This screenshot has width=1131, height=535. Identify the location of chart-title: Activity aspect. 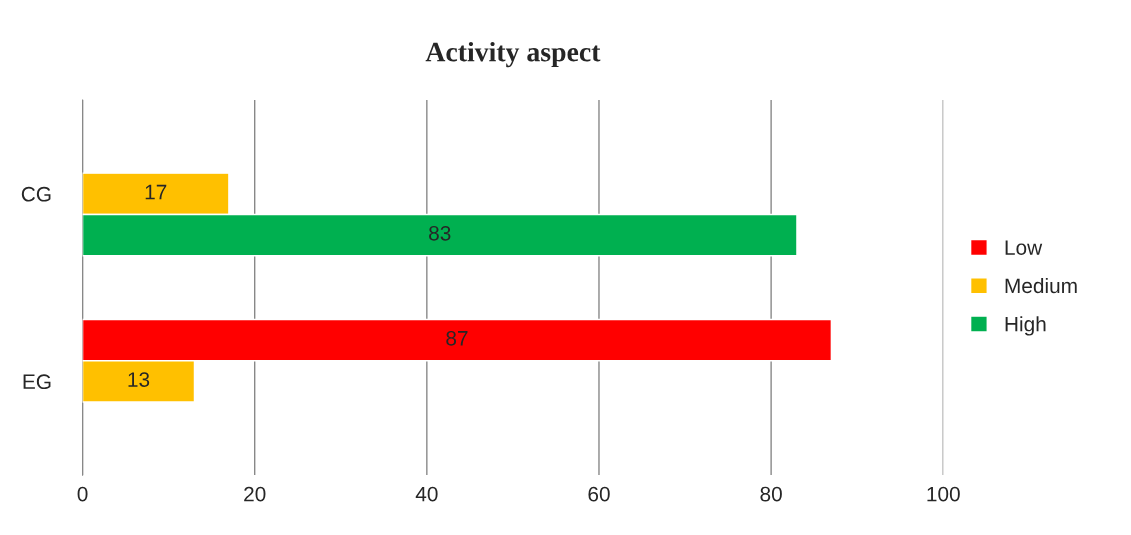
(513, 54).